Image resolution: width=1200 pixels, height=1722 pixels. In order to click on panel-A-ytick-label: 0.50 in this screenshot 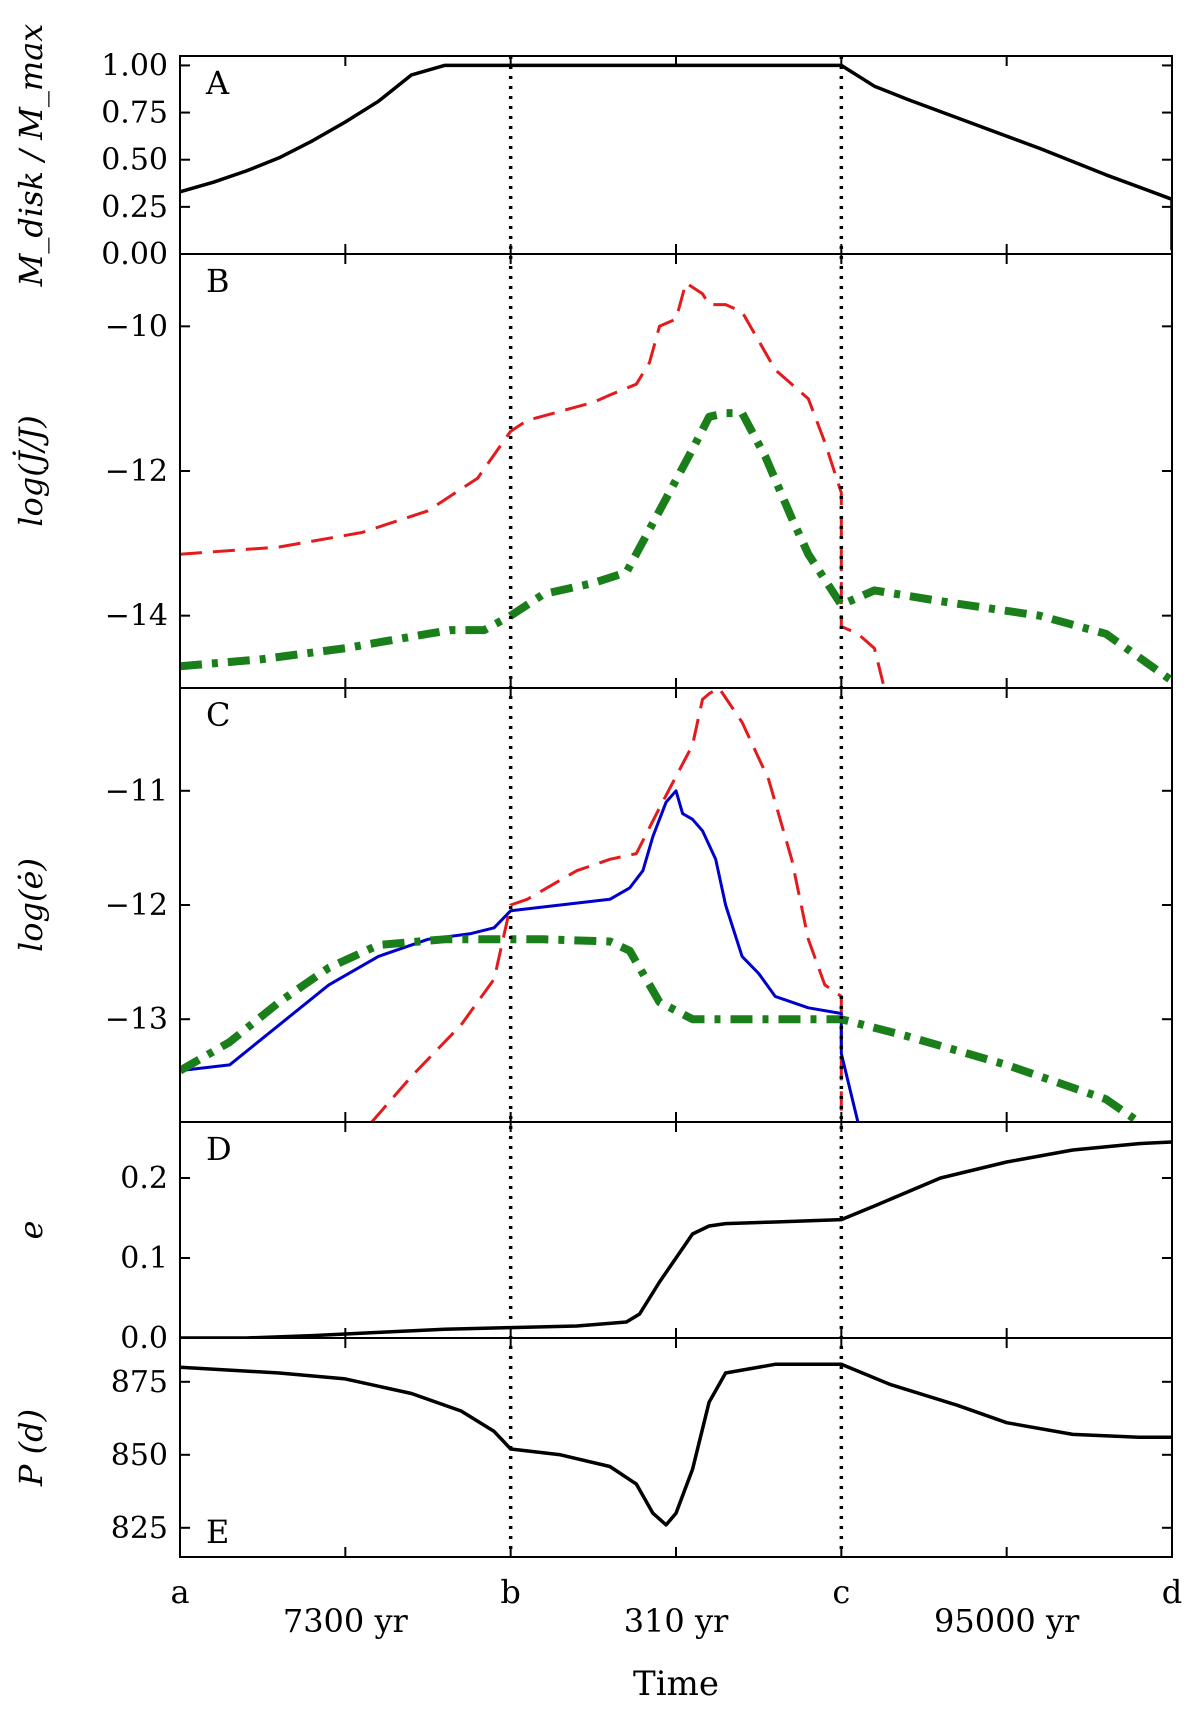, I will do `click(134, 160)`.